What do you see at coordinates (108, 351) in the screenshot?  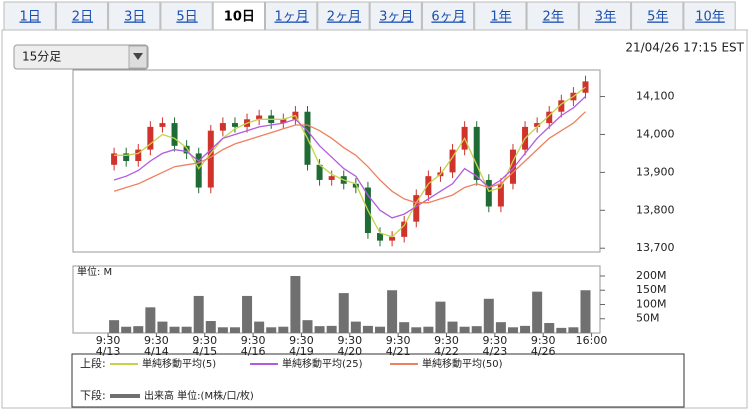 I see `x-tick-date: 4/13` at bounding box center [108, 351].